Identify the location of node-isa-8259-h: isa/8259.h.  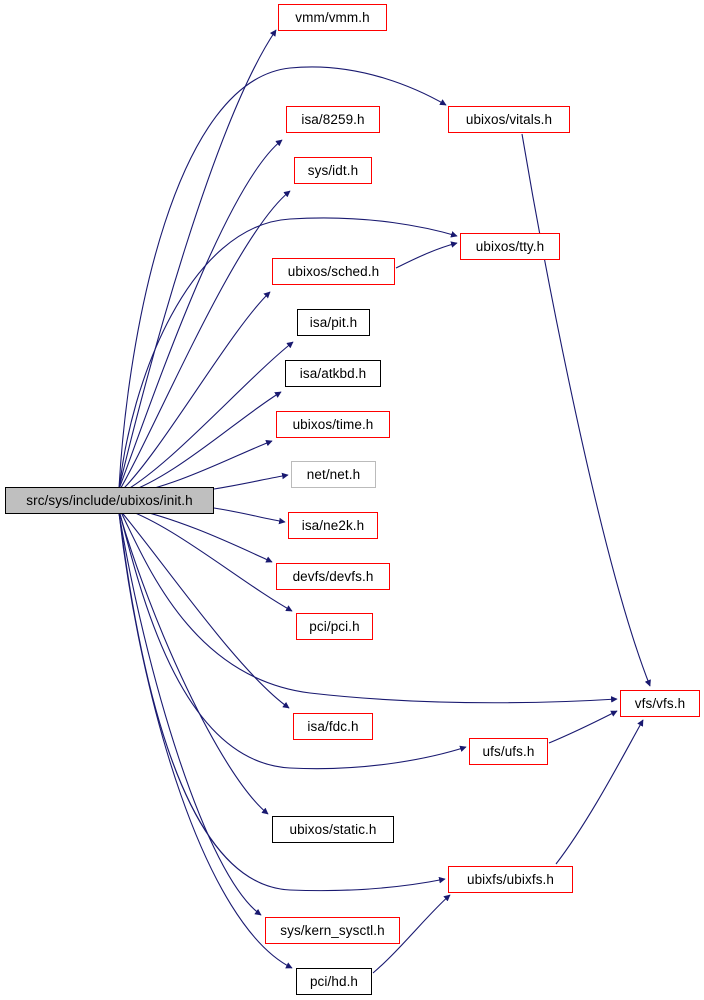
(333, 119).